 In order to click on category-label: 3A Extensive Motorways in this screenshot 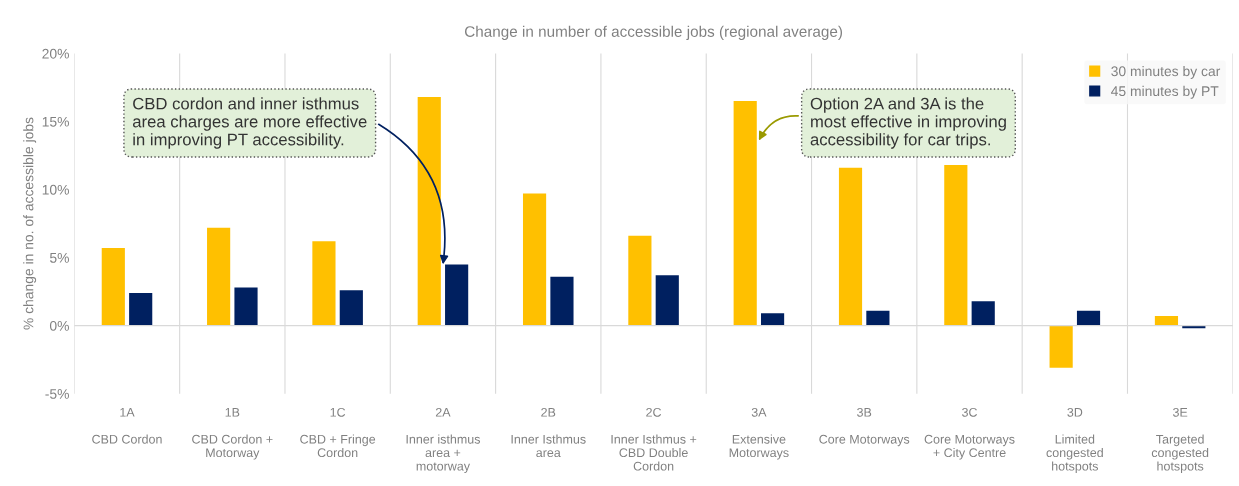, I will do `click(759, 433)`.